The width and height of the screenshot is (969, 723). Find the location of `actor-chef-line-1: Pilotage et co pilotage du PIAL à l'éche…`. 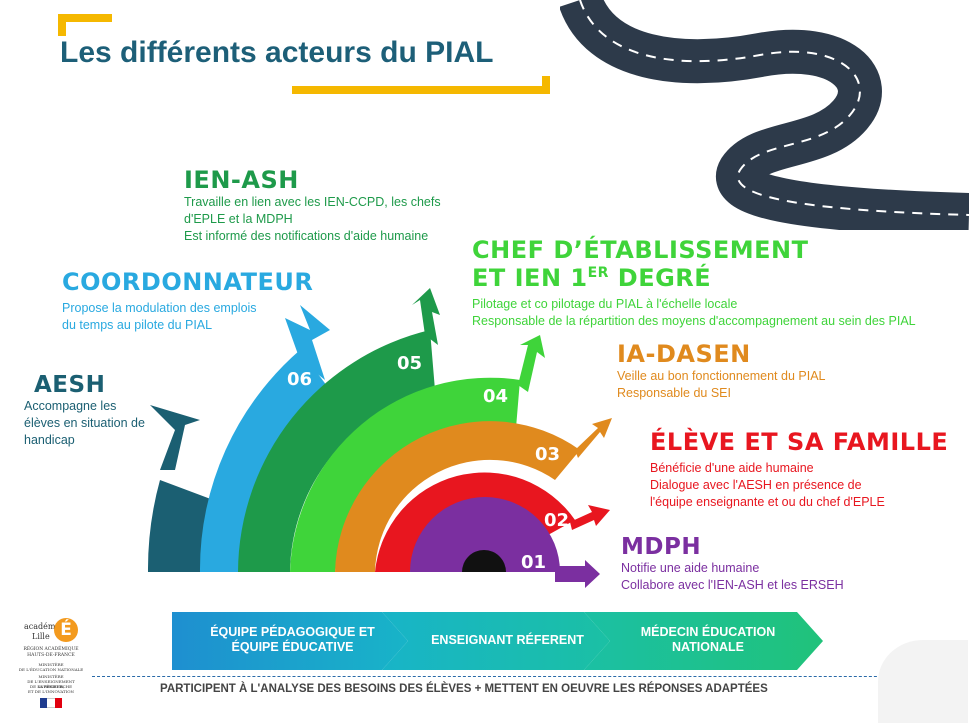

actor-chef-line-1: Pilotage et co pilotage du PIAL à l'éche… is located at coordinates (605, 304).